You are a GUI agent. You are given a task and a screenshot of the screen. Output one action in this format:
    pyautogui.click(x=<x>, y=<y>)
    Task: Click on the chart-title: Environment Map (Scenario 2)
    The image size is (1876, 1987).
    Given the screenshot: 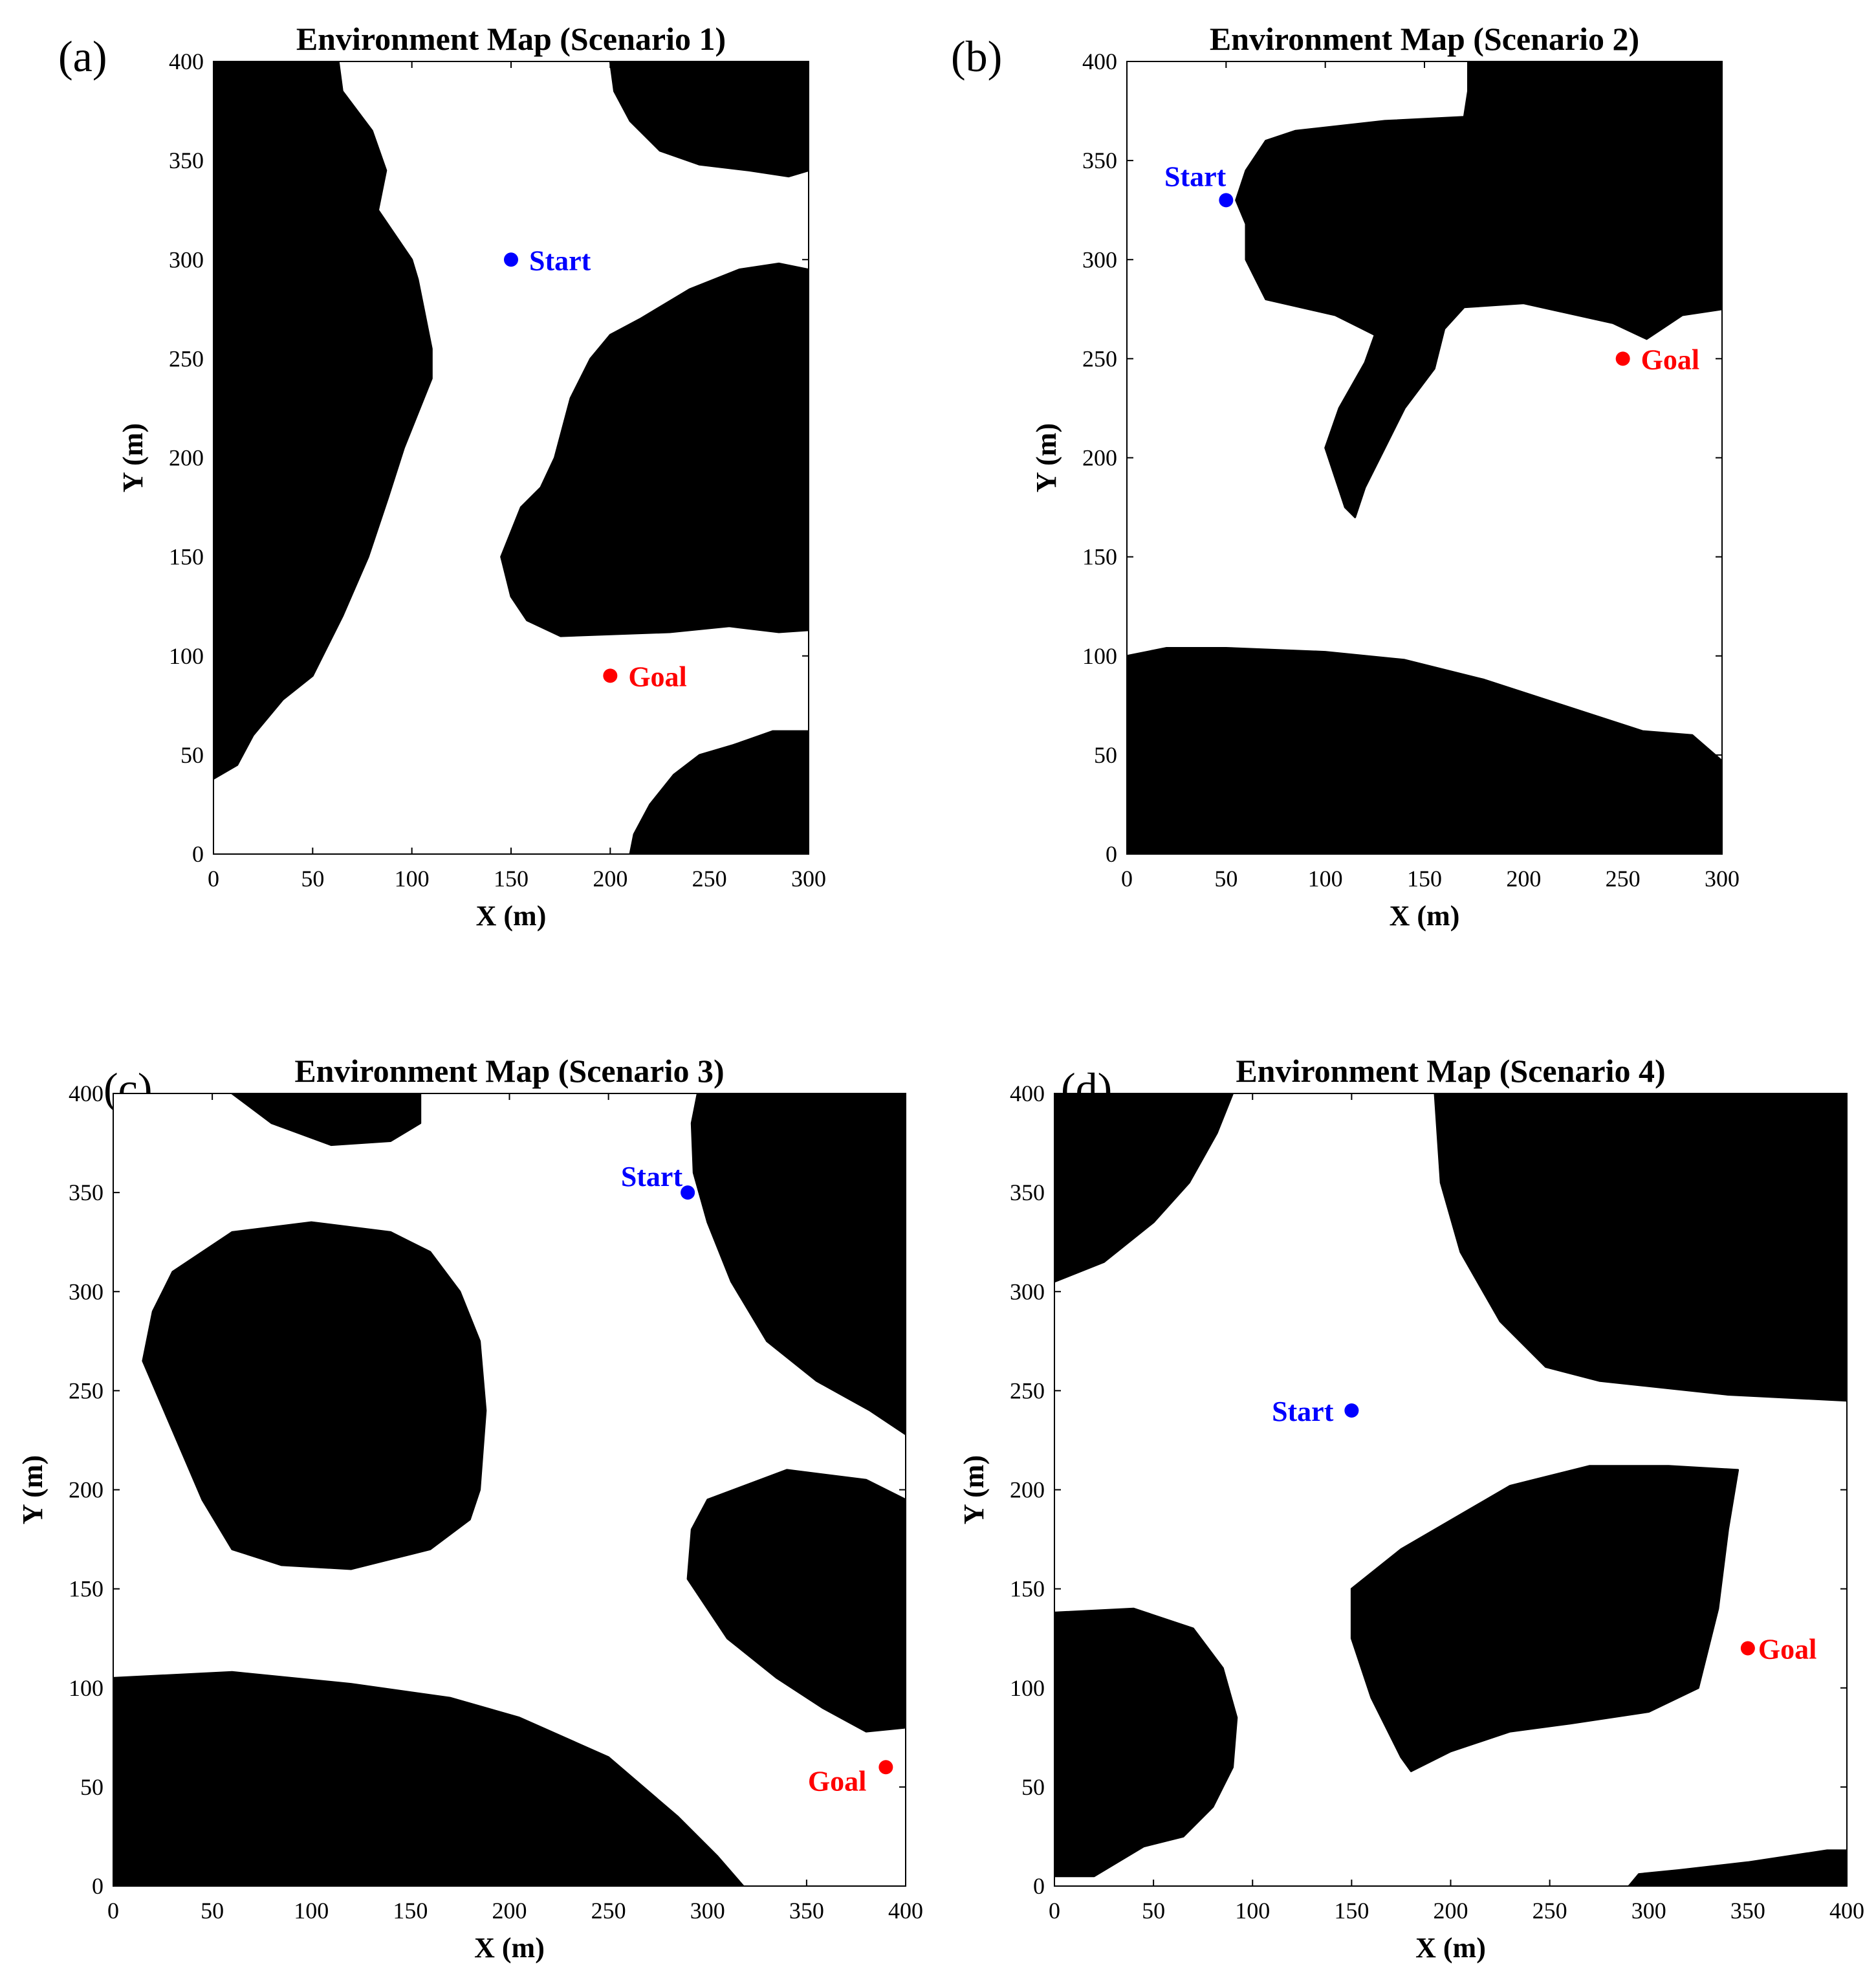 What is the action you would take?
    pyautogui.click(x=1425, y=39)
    